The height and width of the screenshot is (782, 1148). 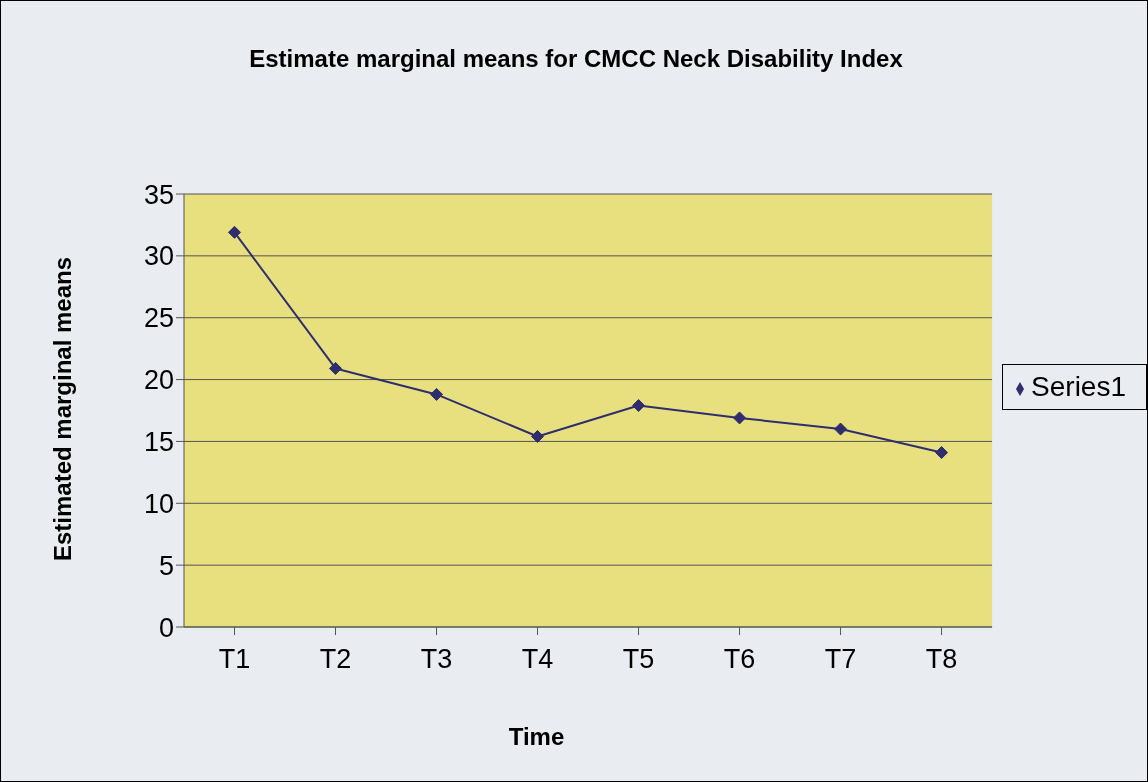 What do you see at coordinates (576, 59) in the screenshot?
I see `chart-title: Estimate marginal means for CMCC Neck Disability Index` at bounding box center [576, 59].